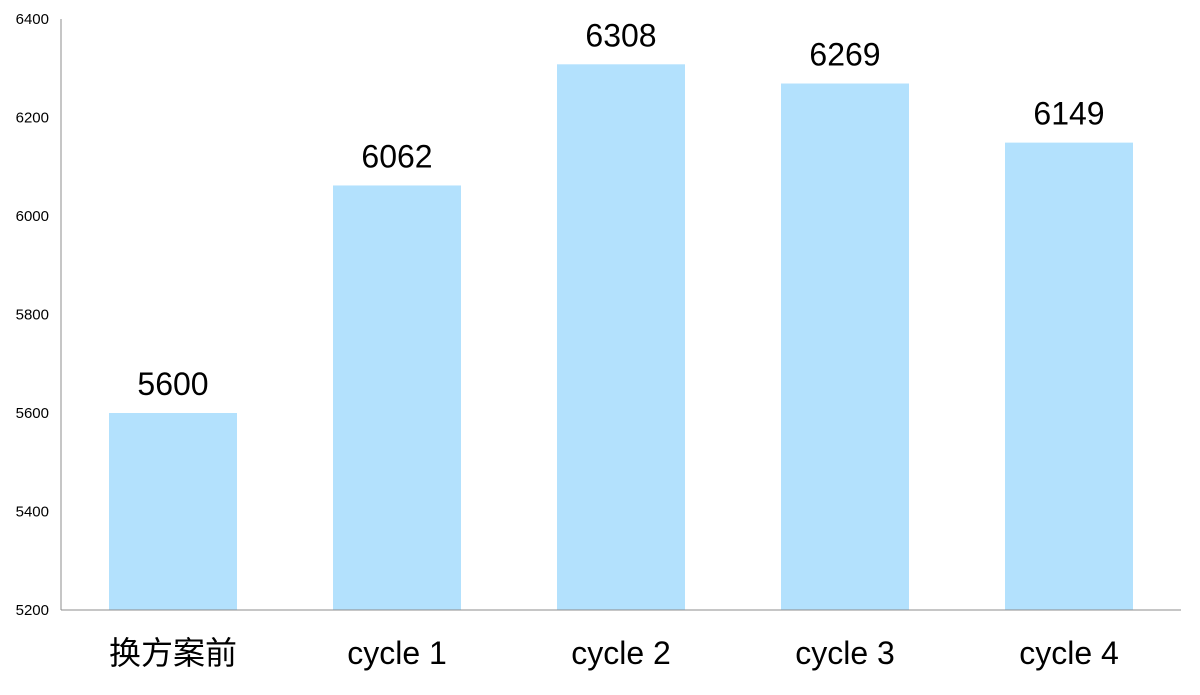 This screenshot has width=1200, height=695. I want to click on x-tick-label: cycle 2, so click(621, 653).